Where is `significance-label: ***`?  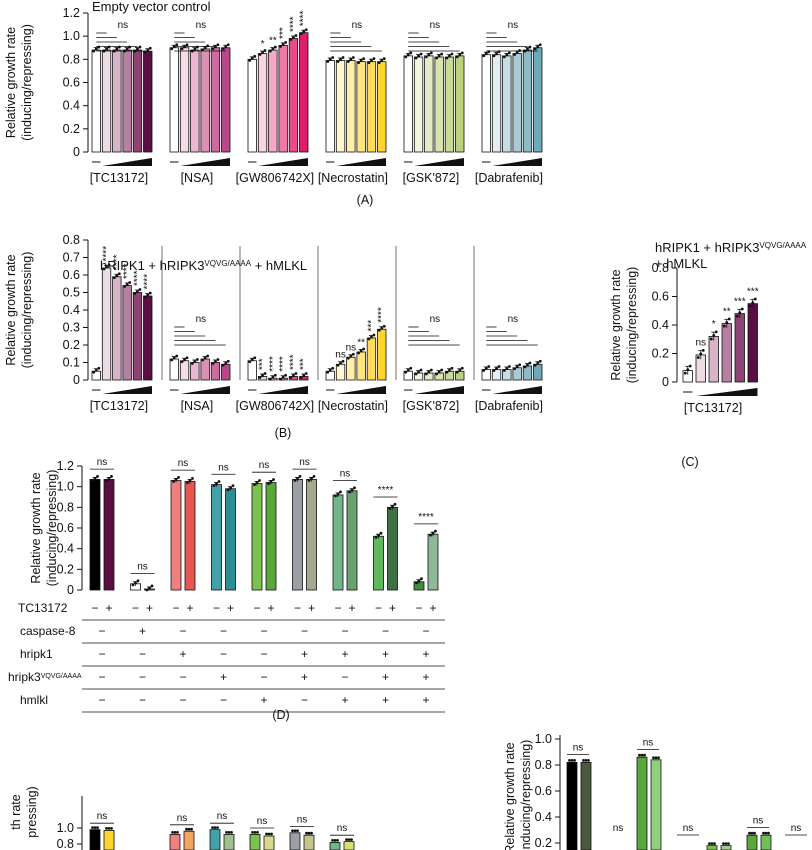 significance-label: *** is located at coordinates (283, 33).